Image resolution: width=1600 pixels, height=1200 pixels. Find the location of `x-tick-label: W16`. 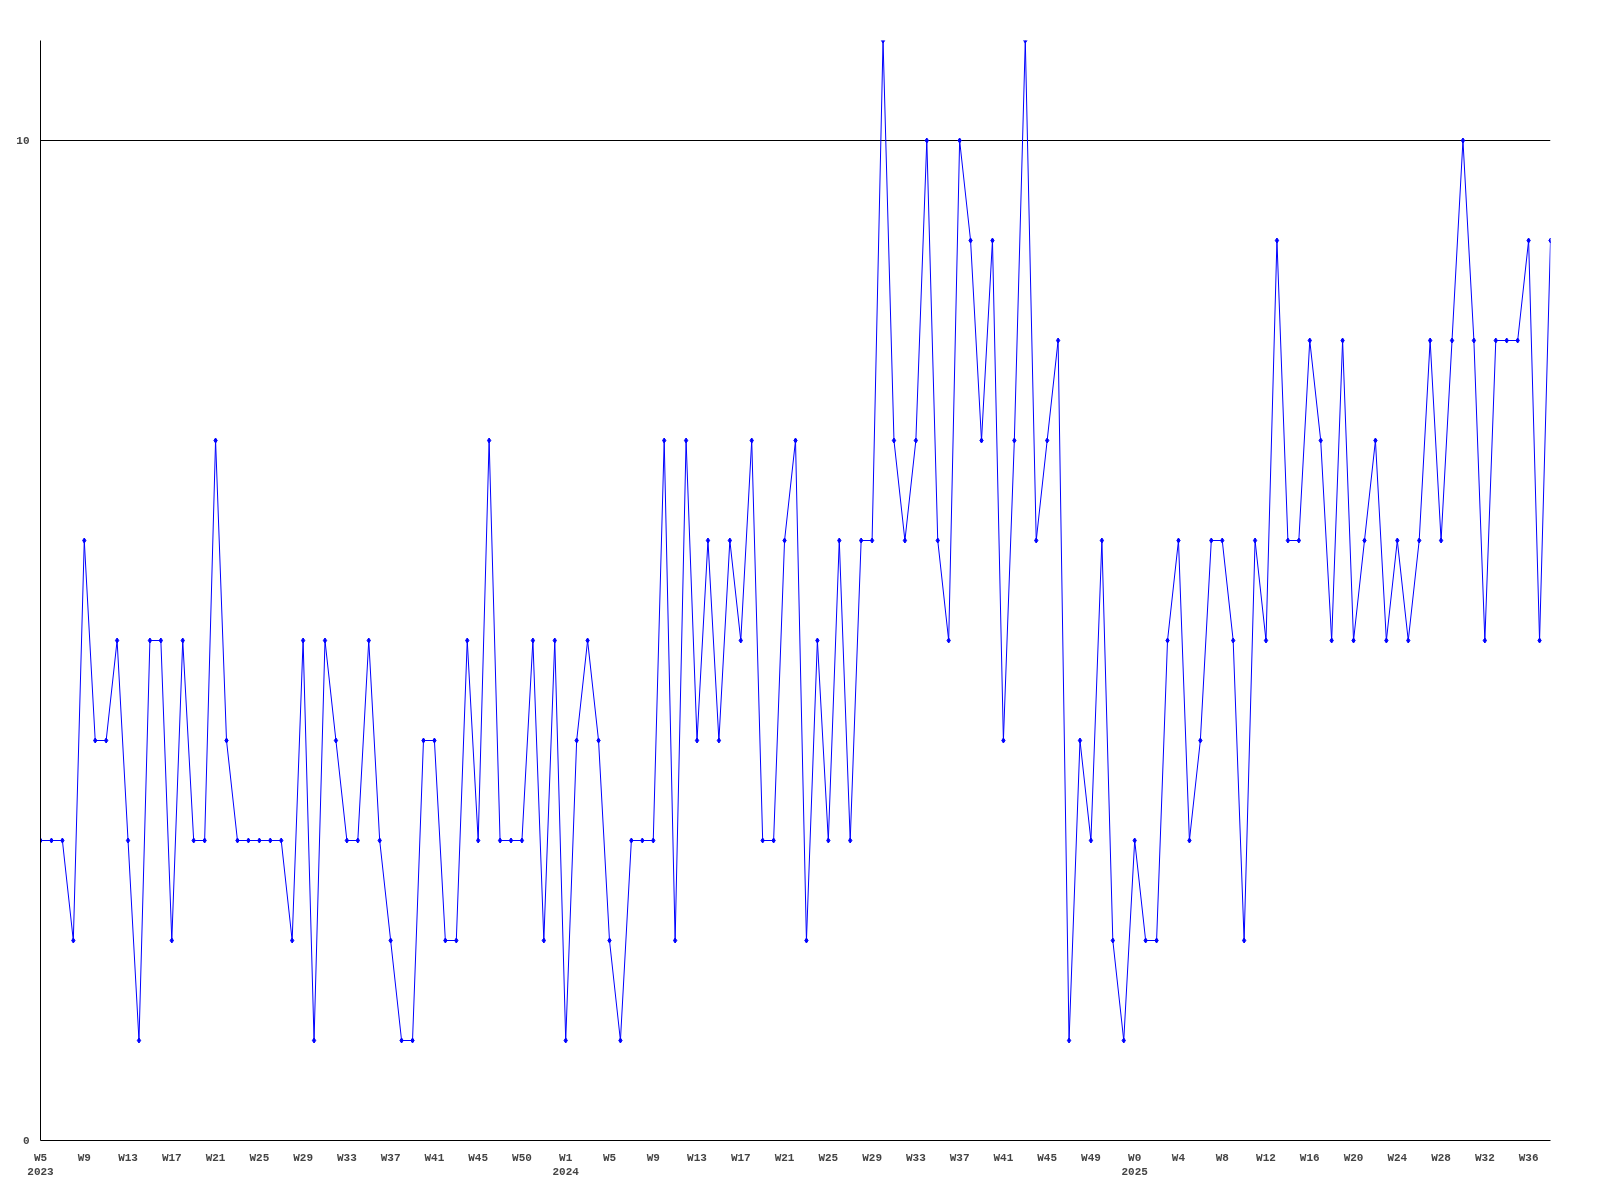

x-tick-label: W16 is located at coordinates (1309, 1157).